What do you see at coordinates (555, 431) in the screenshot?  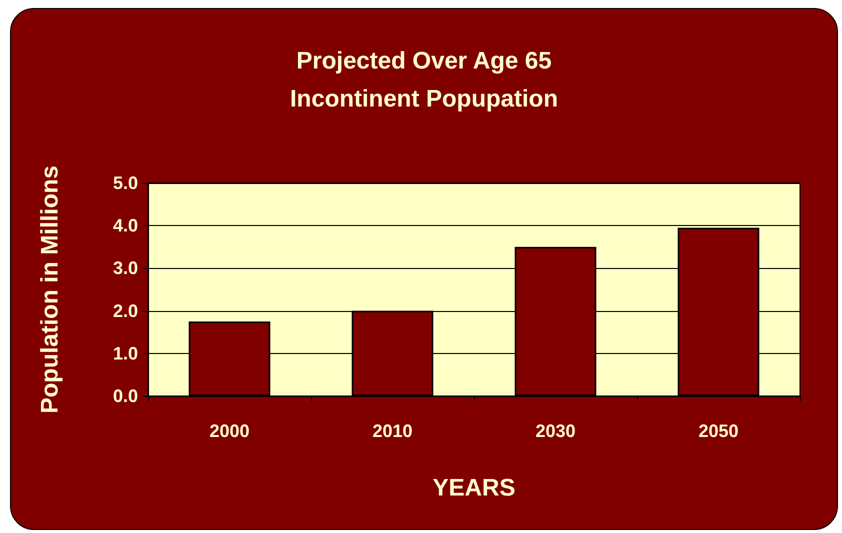 I see `x-tick-label: 2030` at bounding box center [555, 431].